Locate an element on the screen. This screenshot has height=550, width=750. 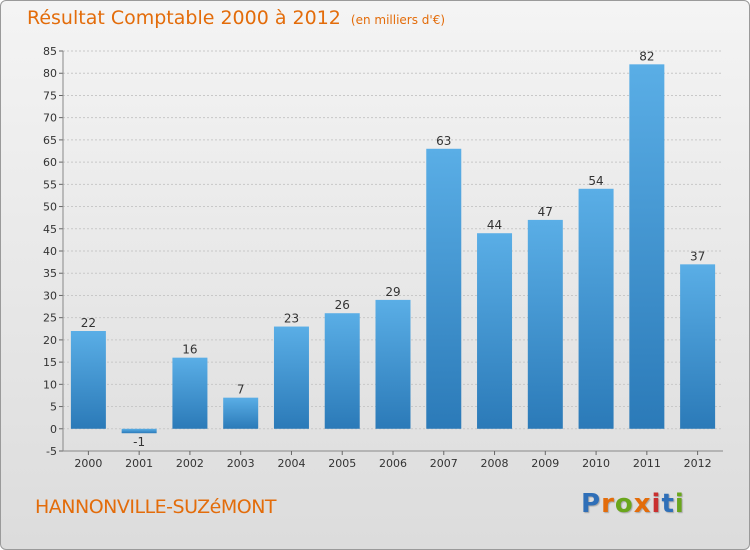
y-axis-ticks: -5 0 5 10 15 20 25 30 35 40 45 50 55 60 65 70 75 80 85 is located at coordinates (53, 251).